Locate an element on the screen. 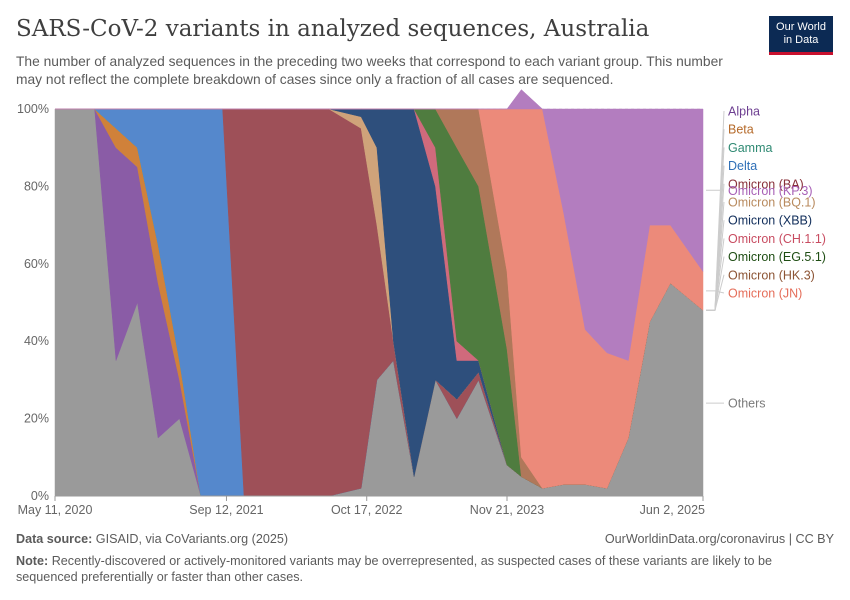 The width and height of the screenshot is (850, 600). footer-url: OurWorldinData.org/coronavirus | CC BY is located at coordinates (719, 539).